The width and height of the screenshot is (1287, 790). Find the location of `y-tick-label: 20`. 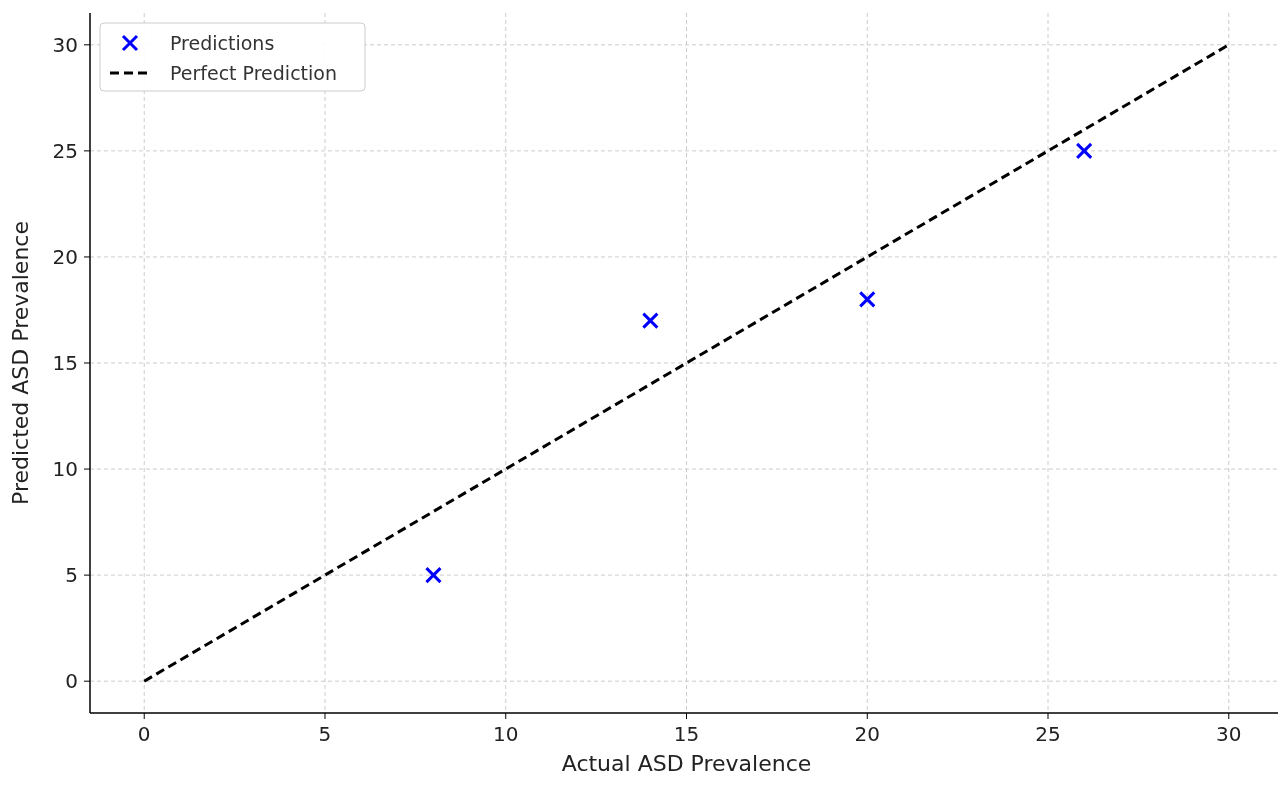

y-tick-label: 20 is located at coordinates (65, 256).